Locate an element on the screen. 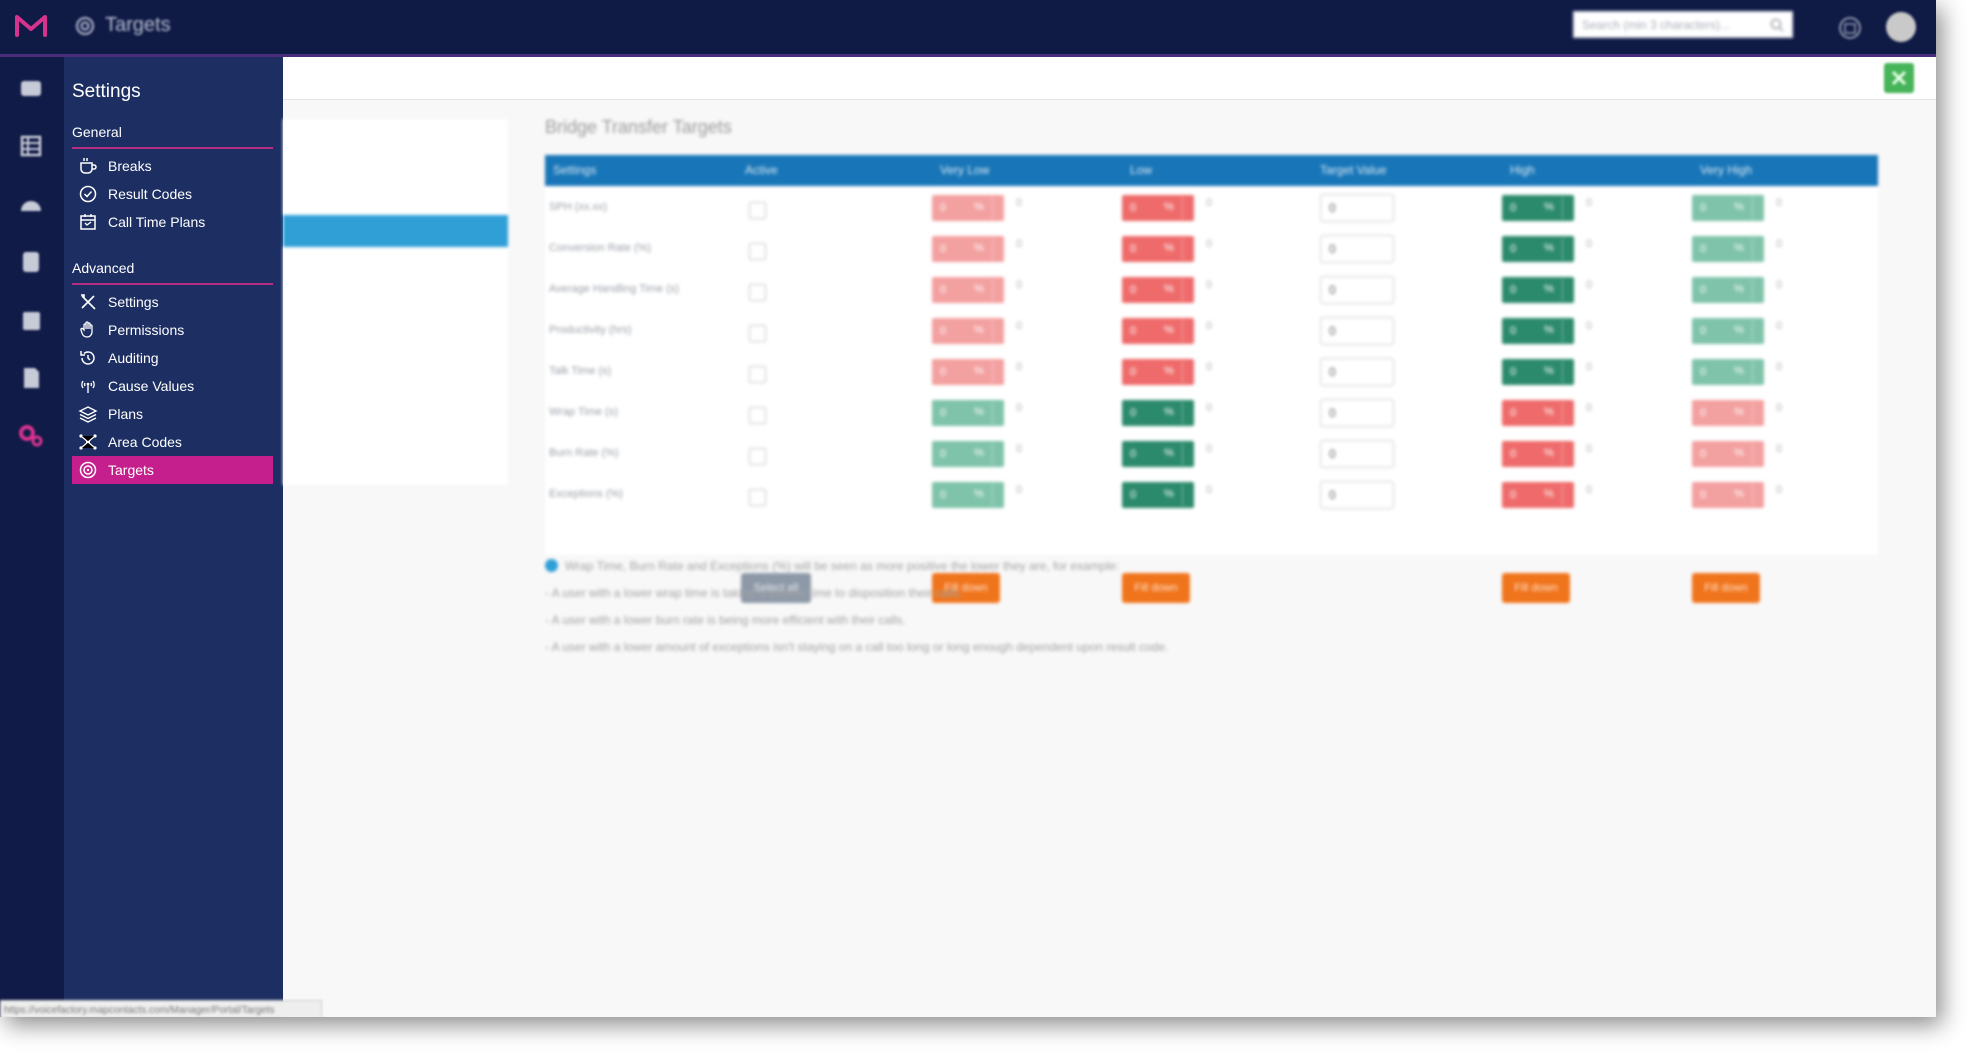 Image resolution: width=1970 pixels, height=1059 pixels. fill-down-button-very-high: Fill down is located at coordinates (1726, 588).